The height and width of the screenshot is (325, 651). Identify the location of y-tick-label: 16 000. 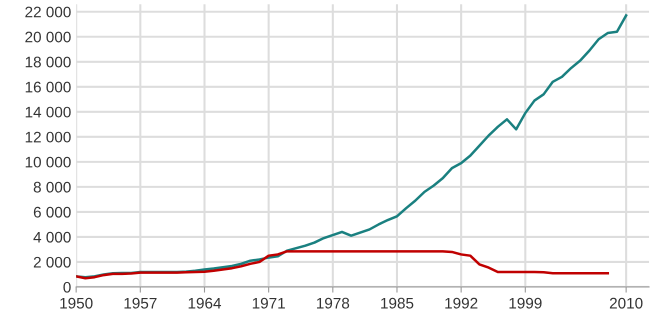
(48, 87).